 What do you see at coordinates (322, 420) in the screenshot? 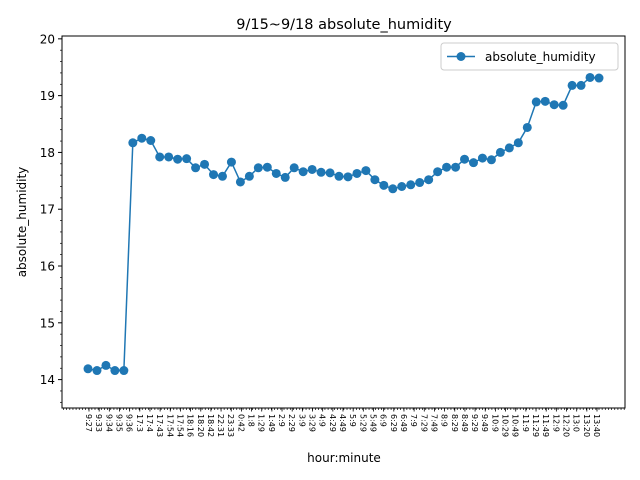
I see `x-tick-label: 4:9` at bounding box center [322, 420].